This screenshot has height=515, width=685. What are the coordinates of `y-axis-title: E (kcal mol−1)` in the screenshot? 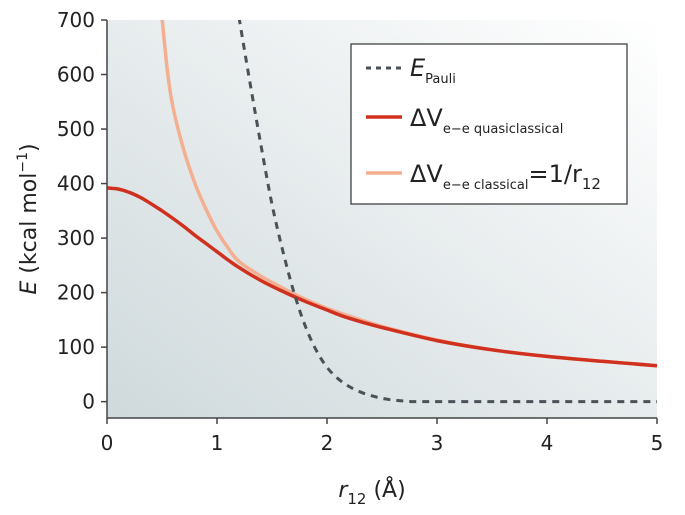 It's located at (28, 218).